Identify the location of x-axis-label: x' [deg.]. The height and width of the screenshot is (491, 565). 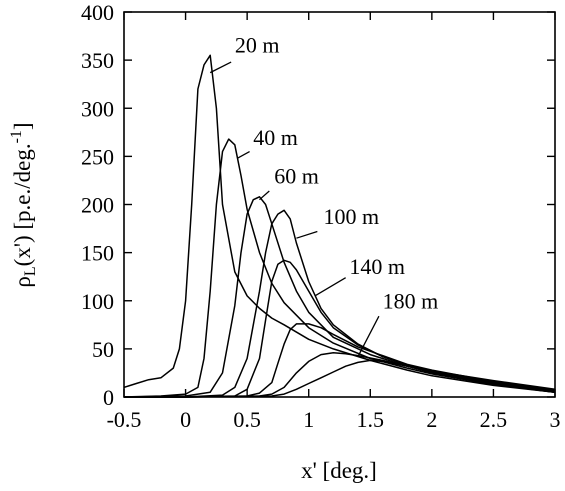
(339, 470).